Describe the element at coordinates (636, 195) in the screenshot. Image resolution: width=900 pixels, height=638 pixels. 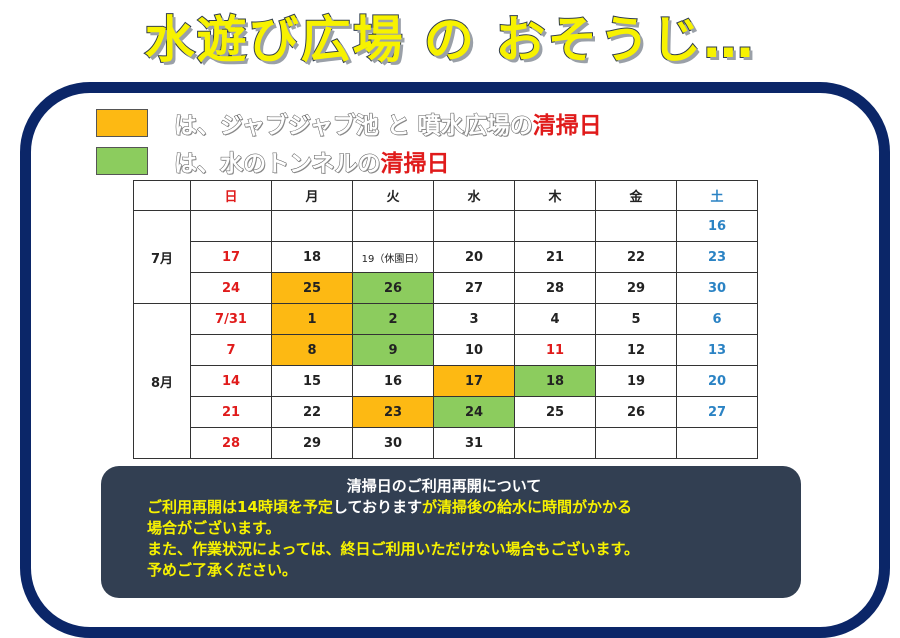
I see `weekday-fri: 金` at that location.